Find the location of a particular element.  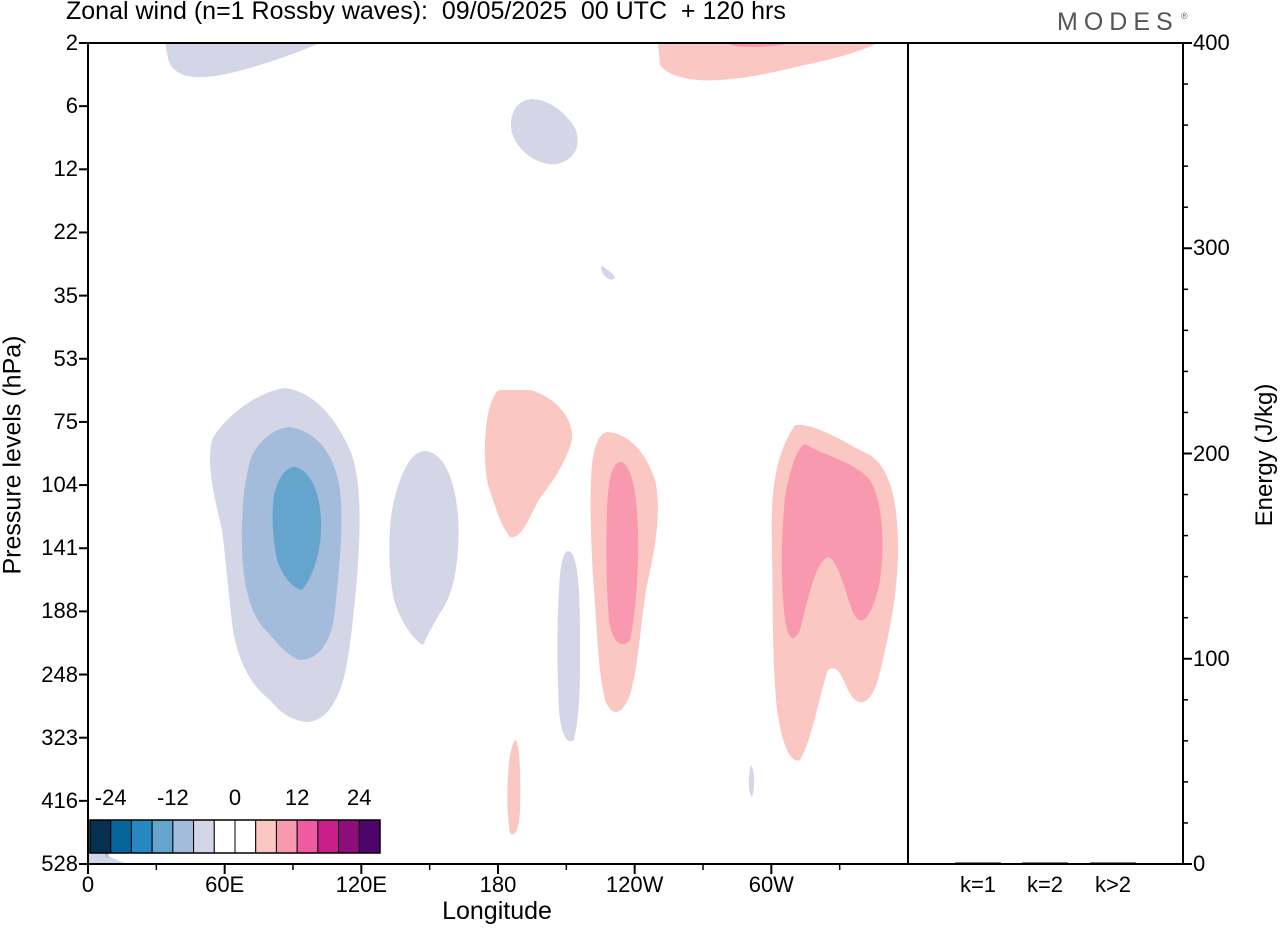

y-tick-label: 248 is located at coordinates (59, 674).